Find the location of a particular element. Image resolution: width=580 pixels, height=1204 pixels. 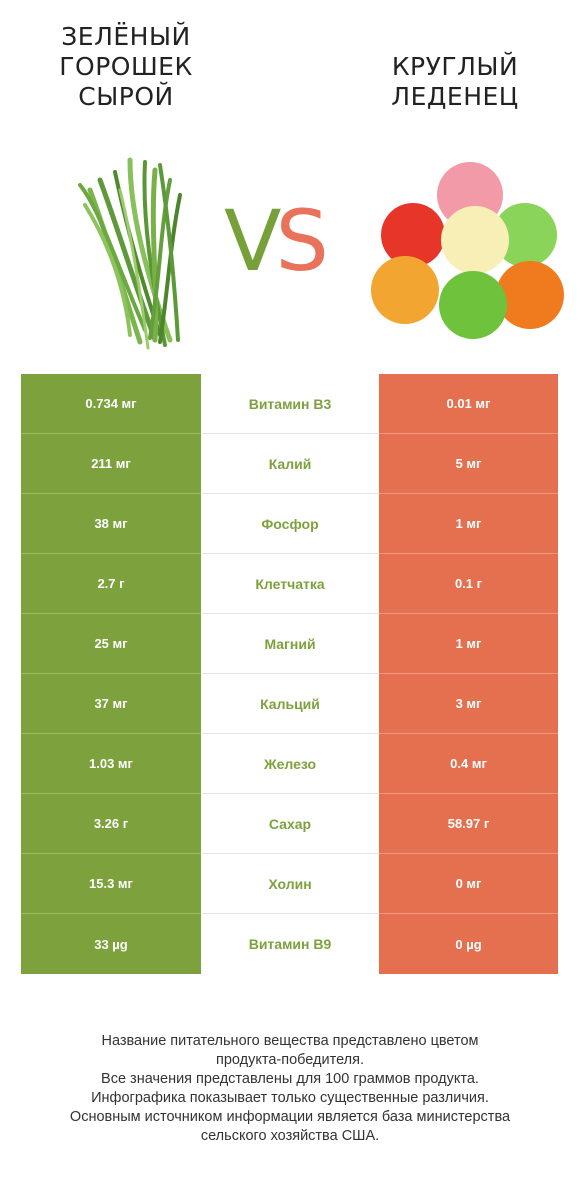

nutrient-name: Железо is located at coordinates (290, 764).